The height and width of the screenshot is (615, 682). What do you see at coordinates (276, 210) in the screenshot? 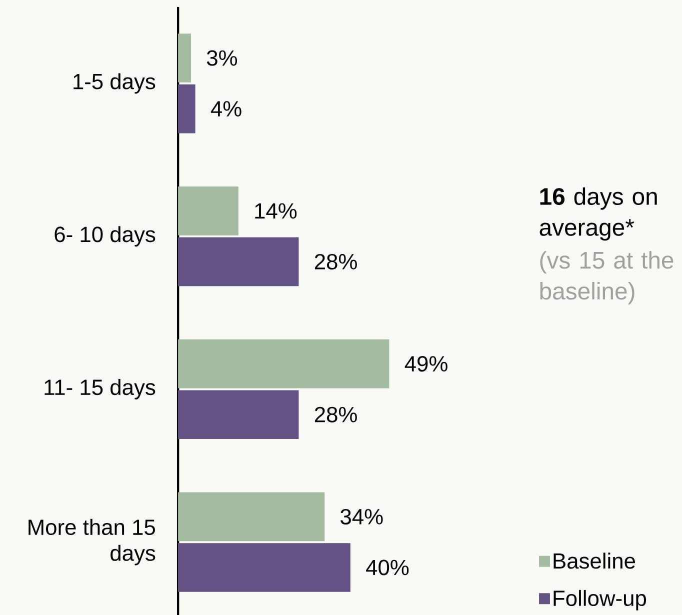
I see `data-label: 14%` at bounding box center [276, 210].